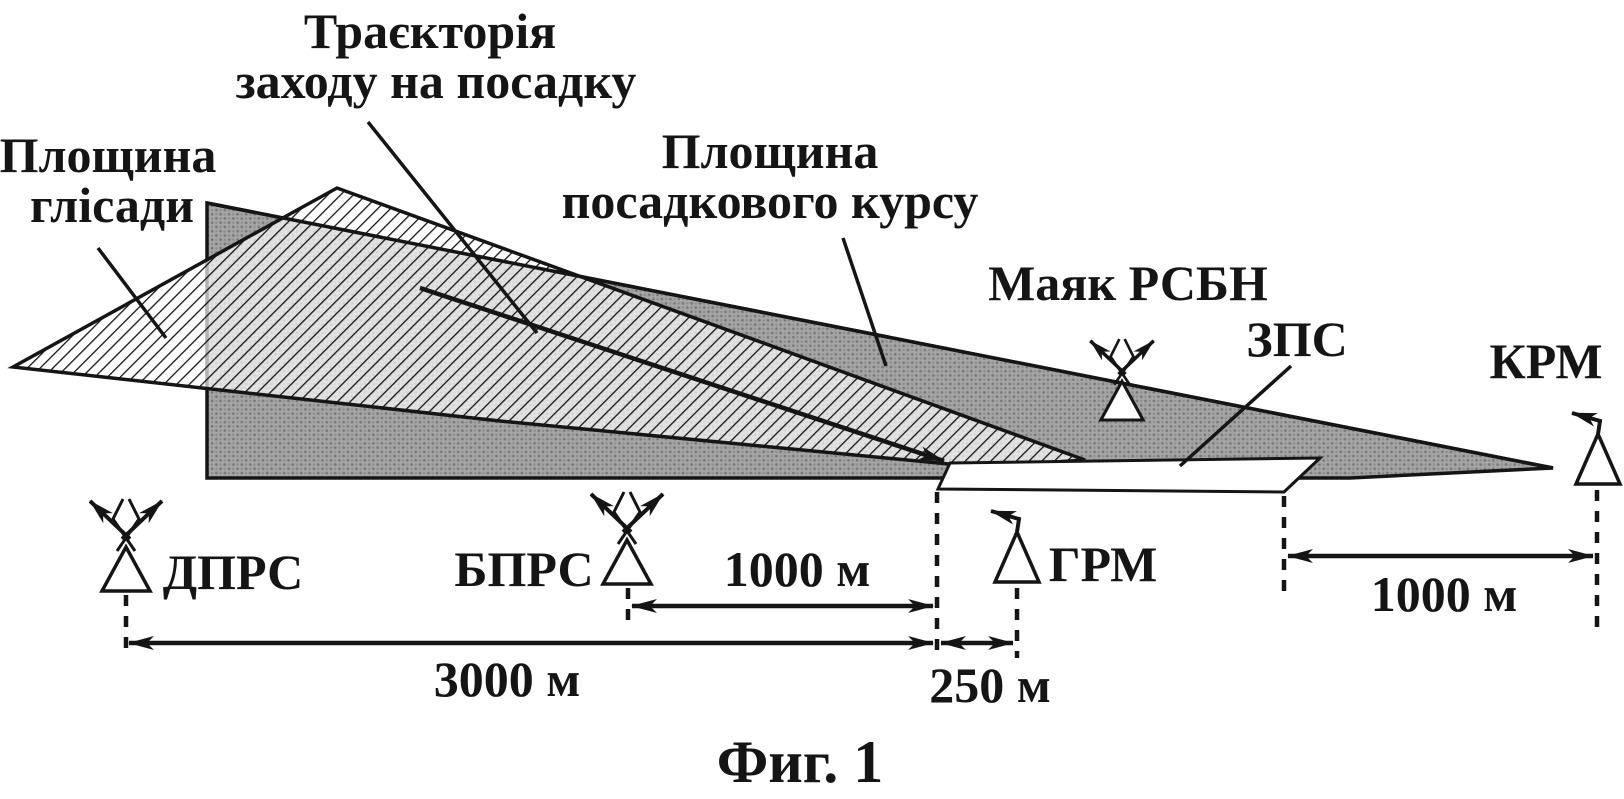 This screenshot has height=799, width=1624. Describe the element at coordinates (1129, 475) in the screenshot. I see `runway-shape` at that location.